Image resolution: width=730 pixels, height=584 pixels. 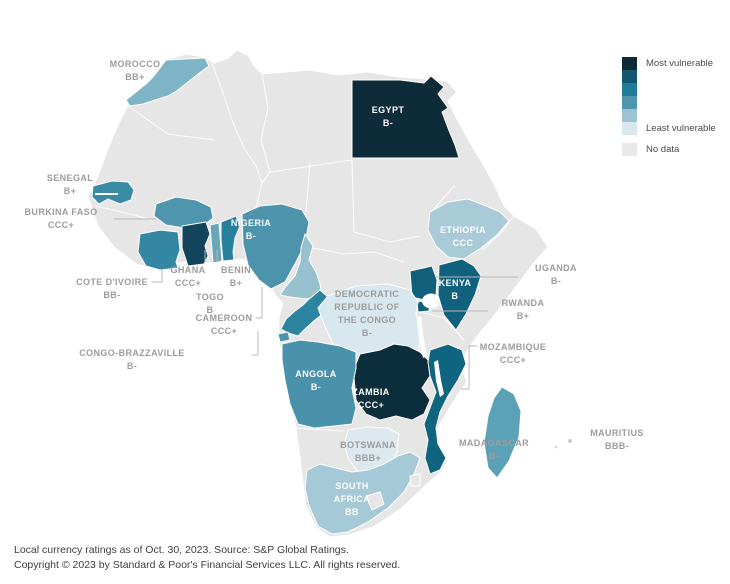 What do you see at coordinates (251, 229) in the screenshot?
I see `label-nigeria: NIGERIA B-` at bounding box center [251, 229].